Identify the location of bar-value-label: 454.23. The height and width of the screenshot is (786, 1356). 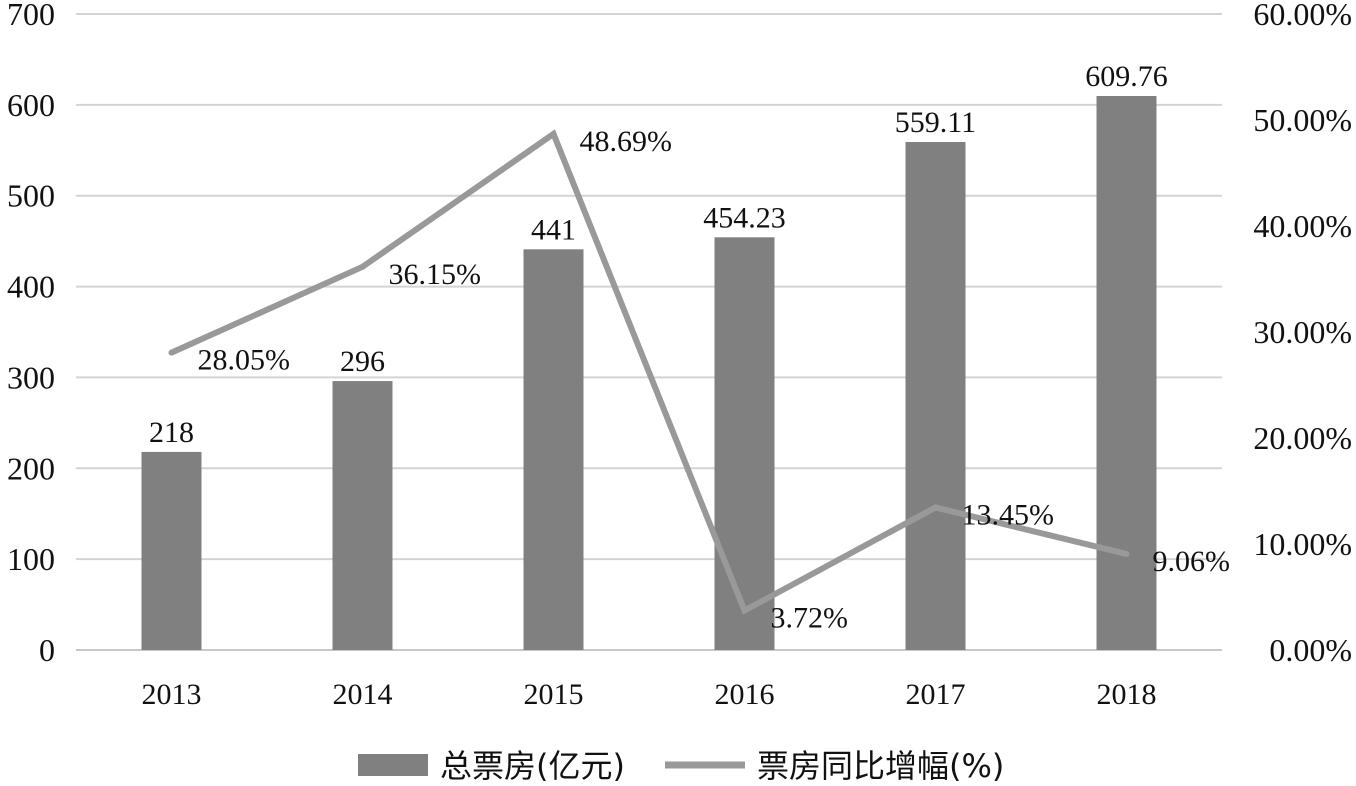
(744, 217).